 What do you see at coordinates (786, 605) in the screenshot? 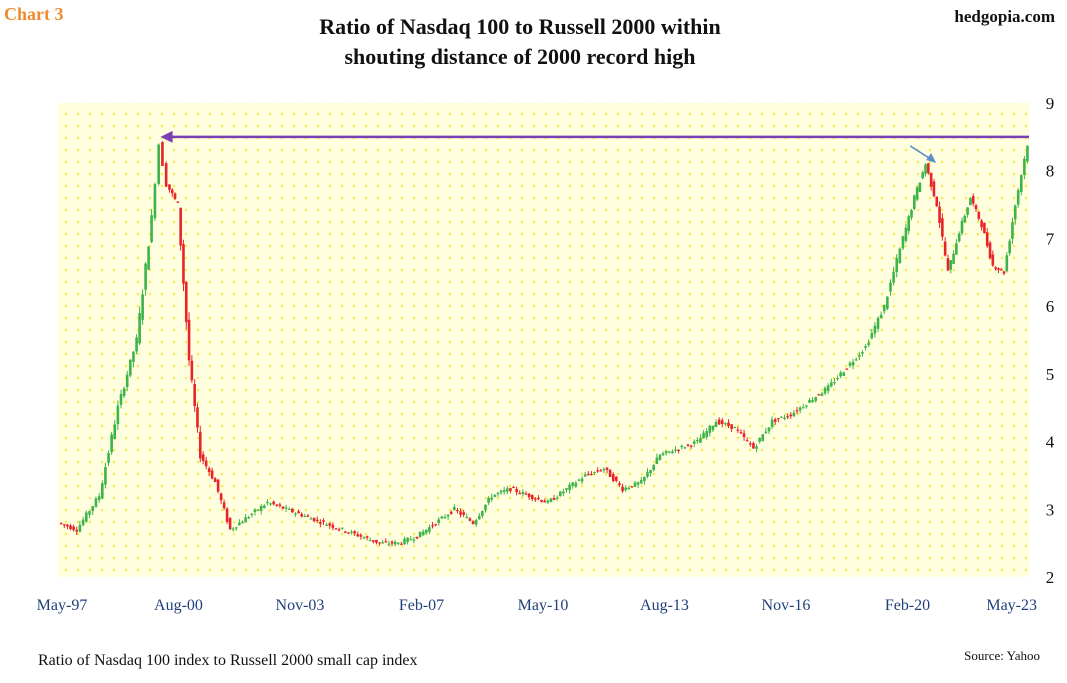
I see `x-tick-label: Nov-16` at bounding box center [786, 605].